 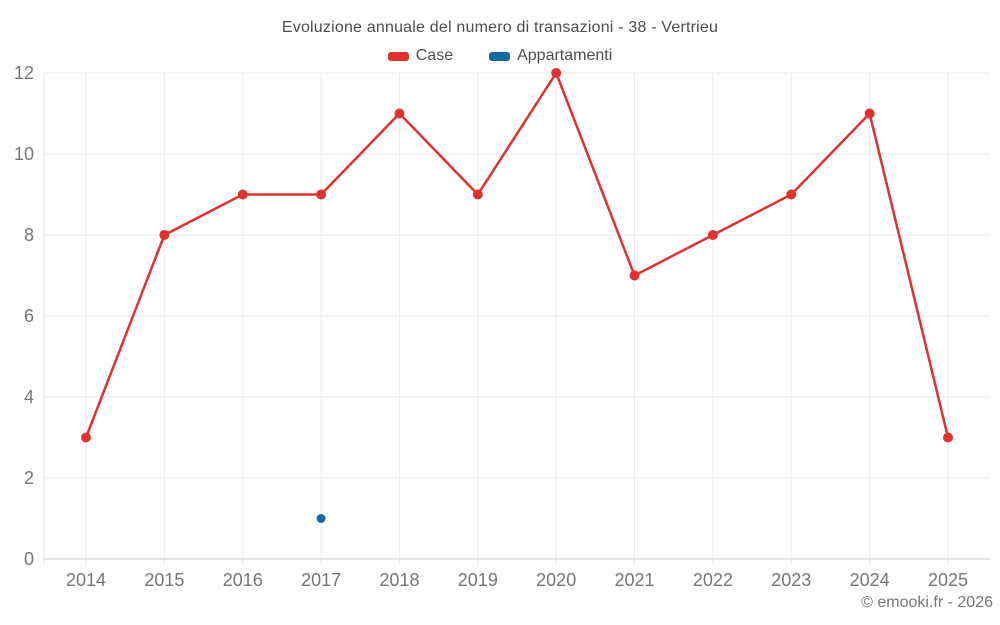 I want to click on data-point-case-2020, so click(x=556, y=73).